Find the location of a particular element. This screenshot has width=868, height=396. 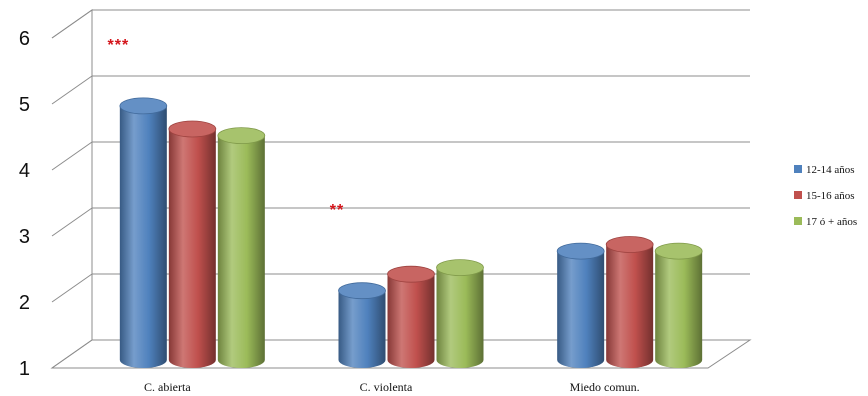

y-tick-label: 5 is located at coordinates (24, 105).